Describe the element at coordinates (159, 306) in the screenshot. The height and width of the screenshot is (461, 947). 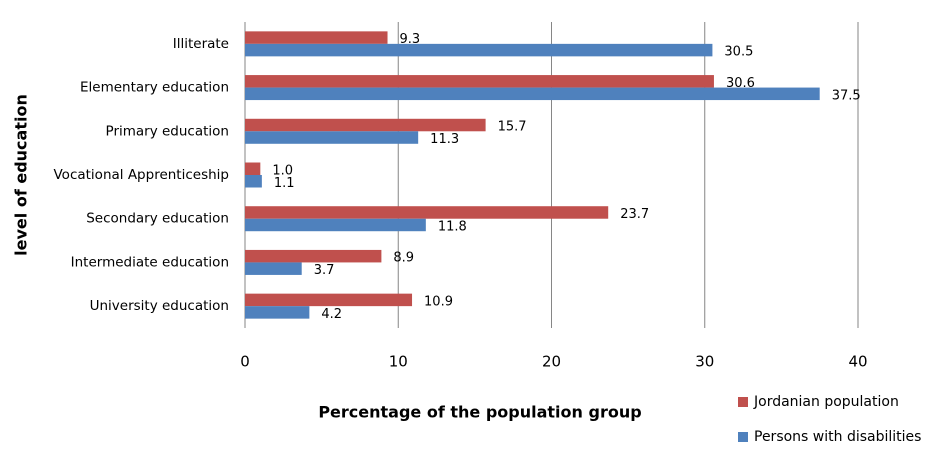
I see `y-tick-label: University education` at that location.